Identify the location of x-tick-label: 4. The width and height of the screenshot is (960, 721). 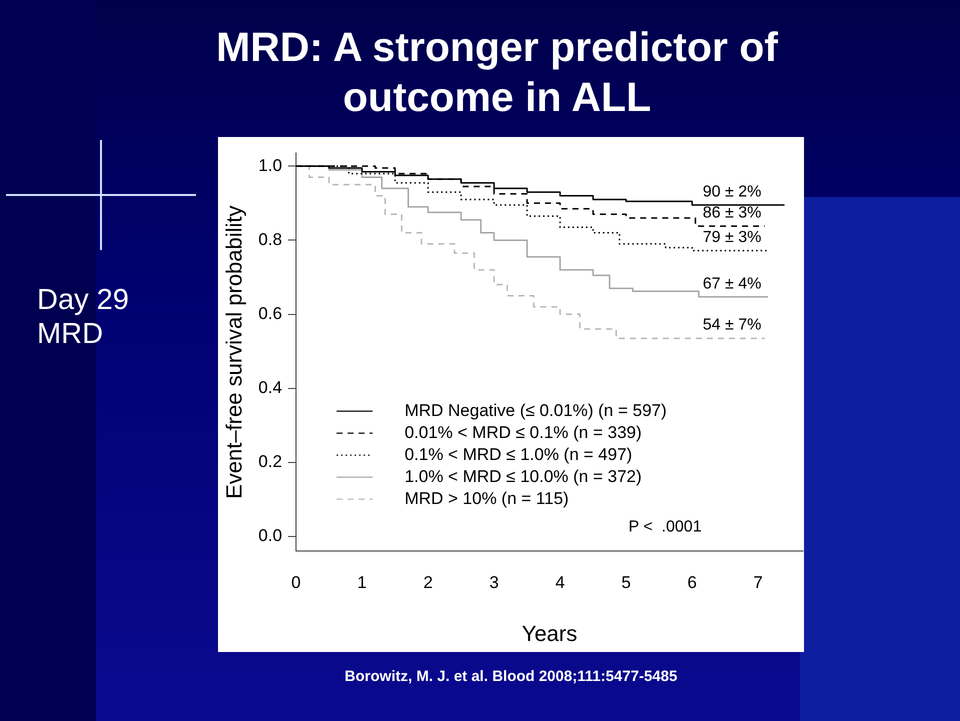
(560, 582).